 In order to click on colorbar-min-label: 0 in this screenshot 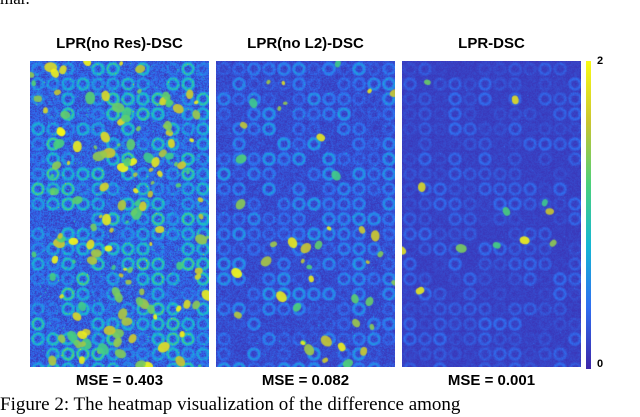, I will do `click(600, 364)`.